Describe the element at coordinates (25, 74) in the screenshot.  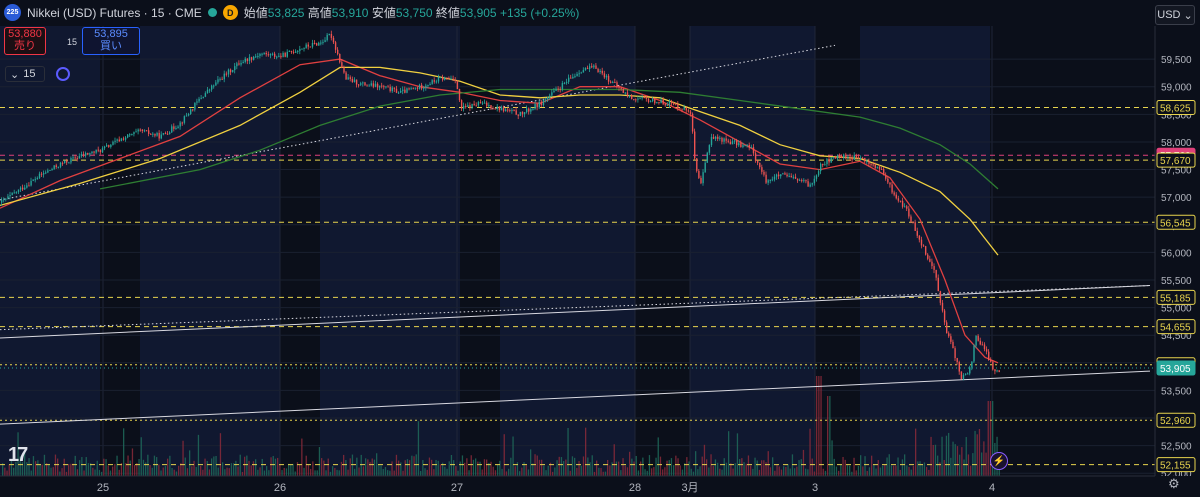
I see `interval-selector: ⌄ 15` at that location.